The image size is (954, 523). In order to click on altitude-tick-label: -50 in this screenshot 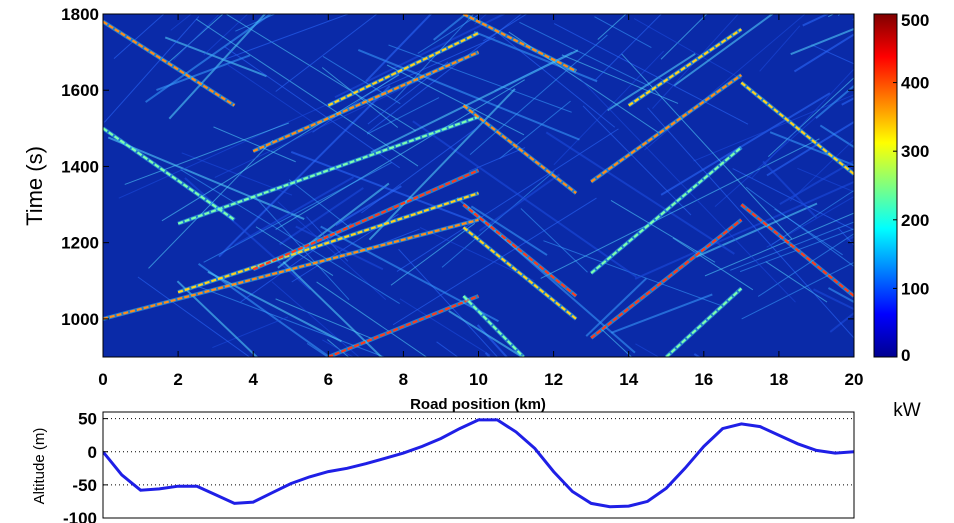, I will do `click(84, 485)`.